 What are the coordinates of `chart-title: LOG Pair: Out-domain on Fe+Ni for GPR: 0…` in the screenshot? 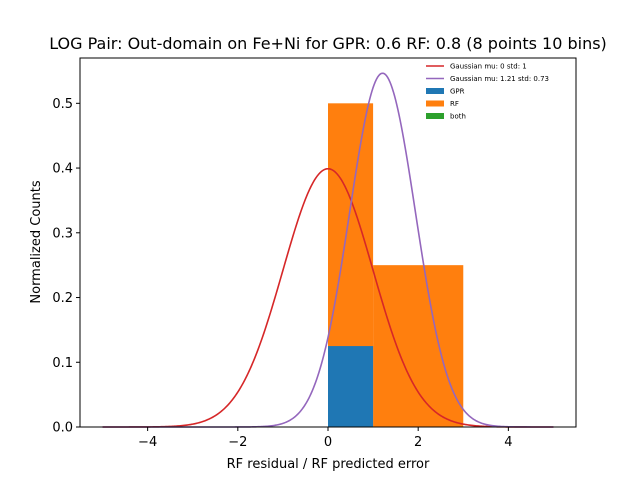 It's located at (328, 43).